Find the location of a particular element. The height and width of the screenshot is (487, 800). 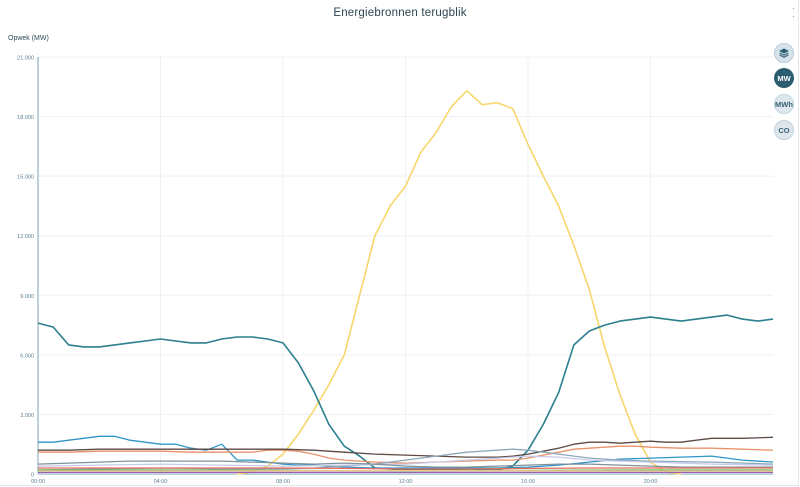

unit-co-button: CO is located at coordinates (784, 130).